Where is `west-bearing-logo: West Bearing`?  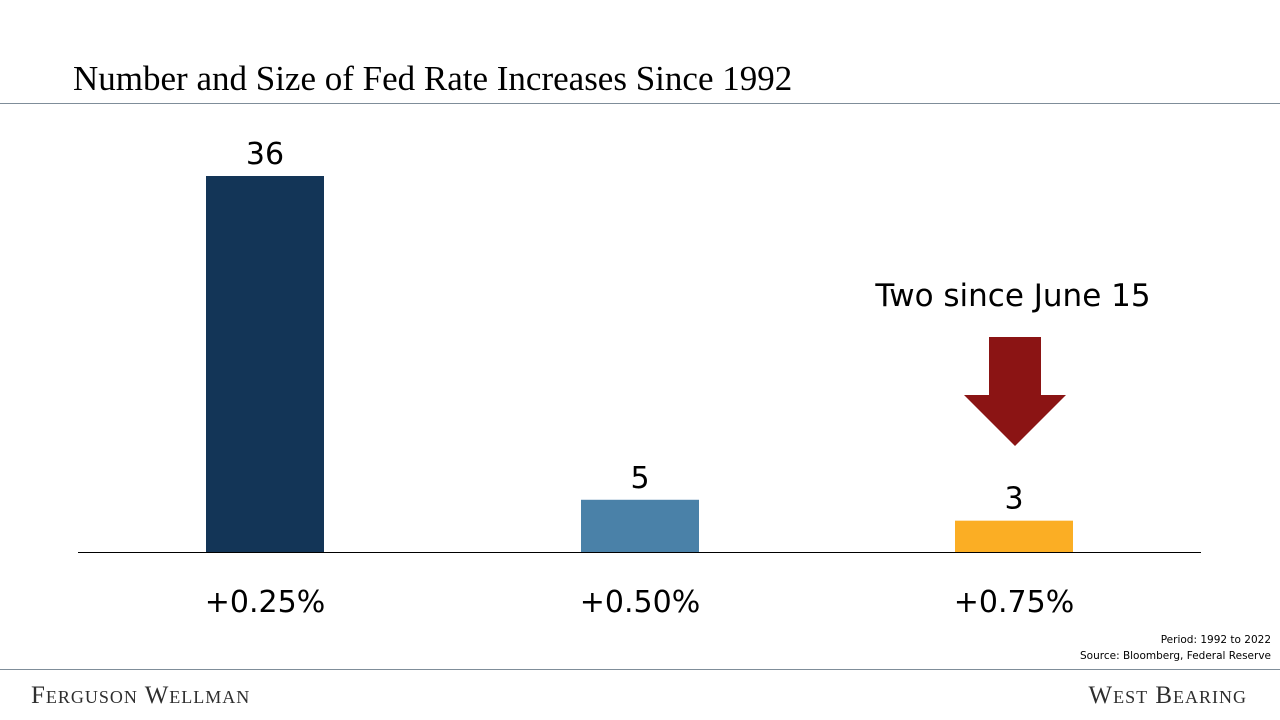 west-bearing-logo: West Bearing is located at coordinates (1167, 695).